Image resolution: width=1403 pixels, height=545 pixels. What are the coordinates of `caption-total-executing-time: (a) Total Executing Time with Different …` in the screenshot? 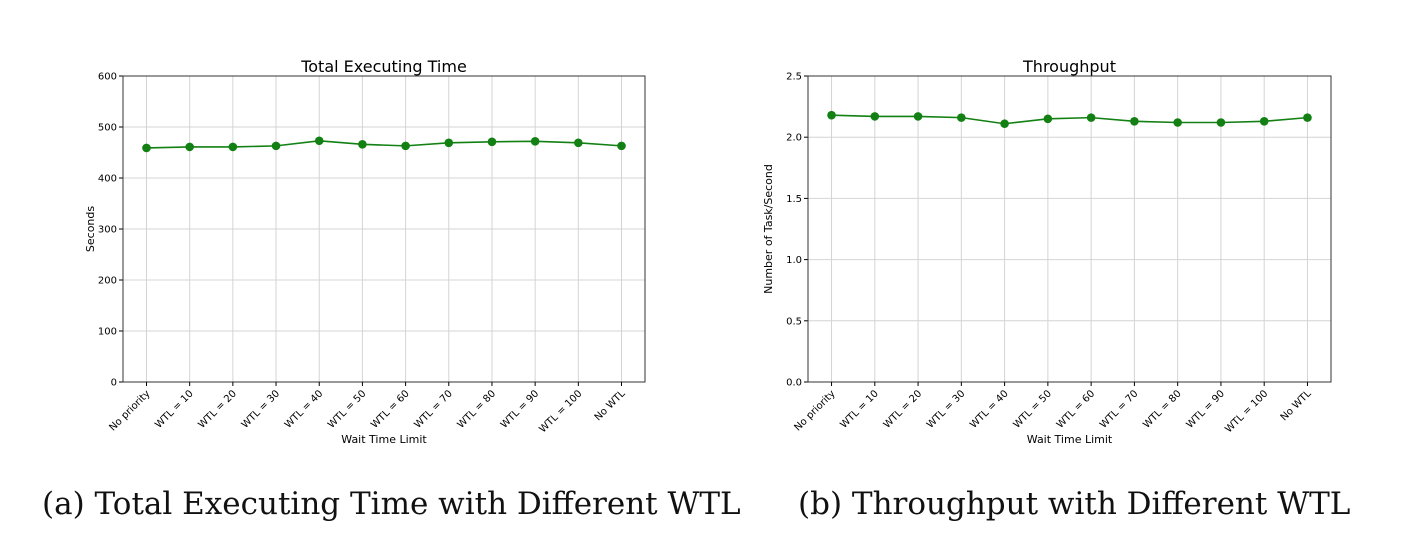 It's located at (391, 504).